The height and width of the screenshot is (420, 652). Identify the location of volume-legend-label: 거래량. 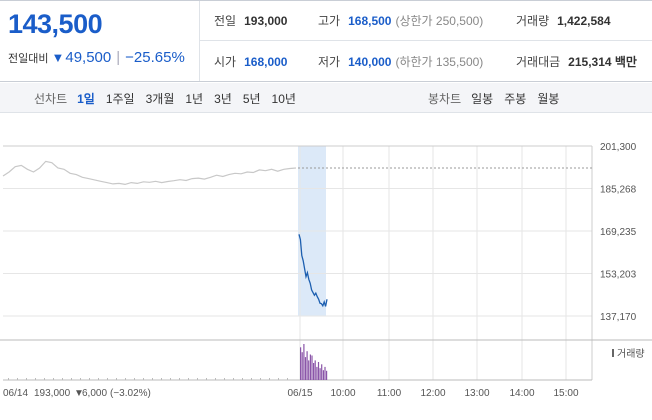
(631, 354).